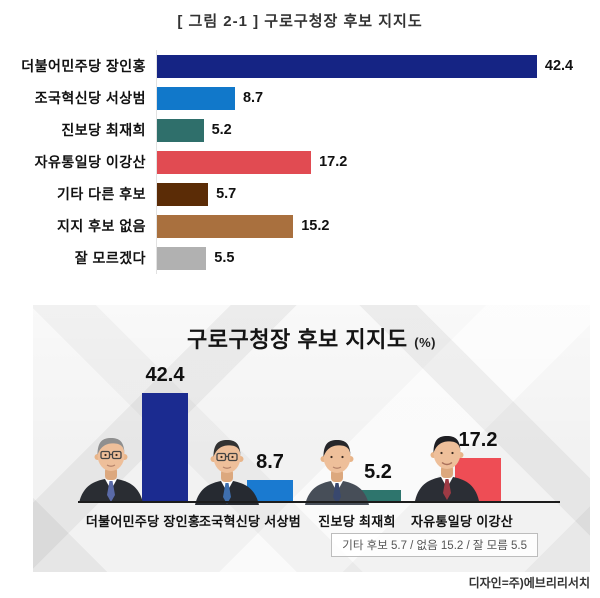 The height and width of the screenshot is (598, 600). Describe the element at coordinates (297, 339) in the screenshot. I see `infographic-title-text: 구로구청장 후보 지지도` at that location.